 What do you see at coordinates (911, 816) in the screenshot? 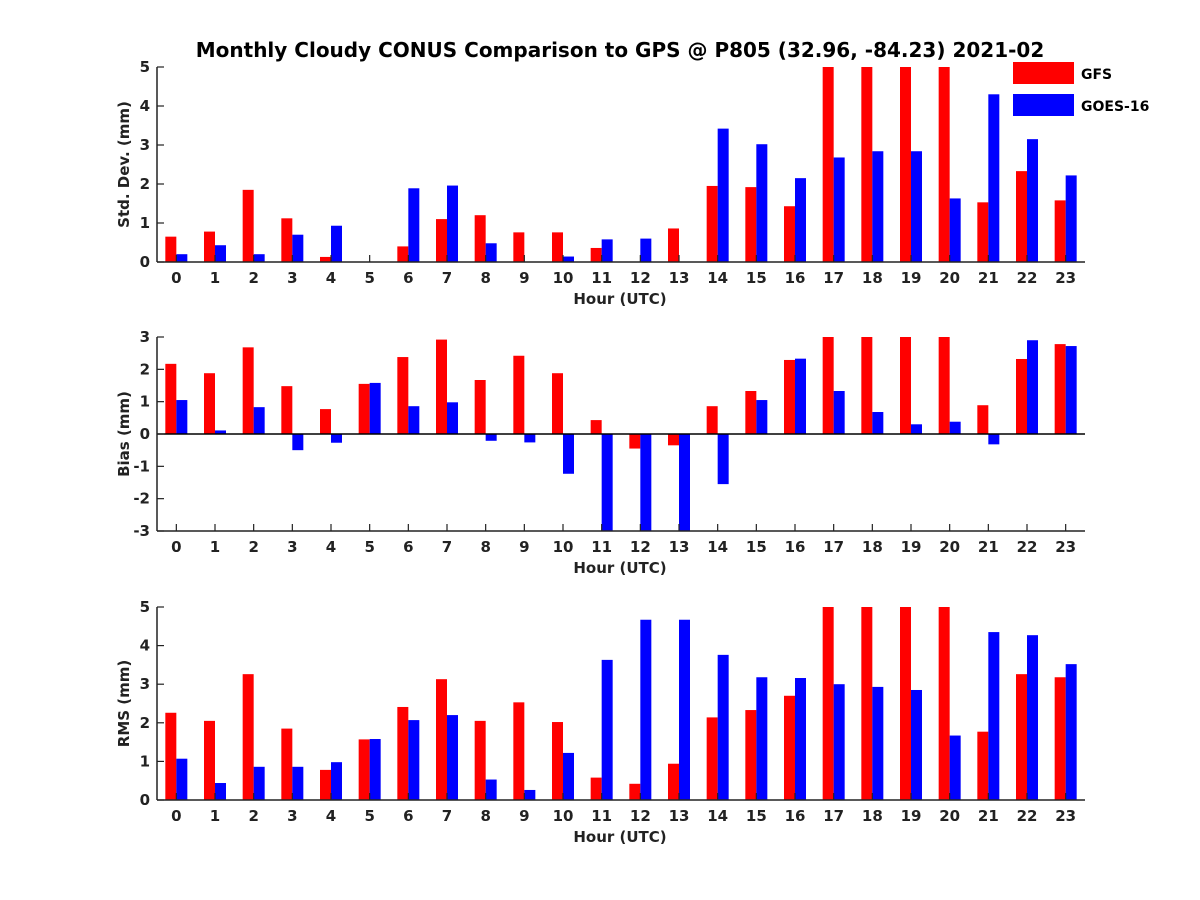
I see `rms-xtick-label: 19` at bounding box center [911, 816].